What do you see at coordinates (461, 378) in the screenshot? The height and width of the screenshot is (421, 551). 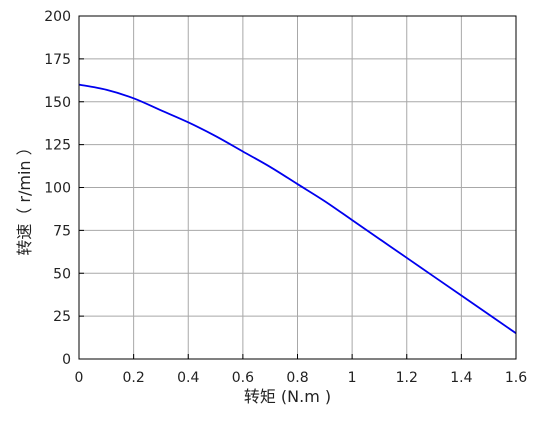 I see `x-tick-label: 1.4` at bounding box center [461, 378].